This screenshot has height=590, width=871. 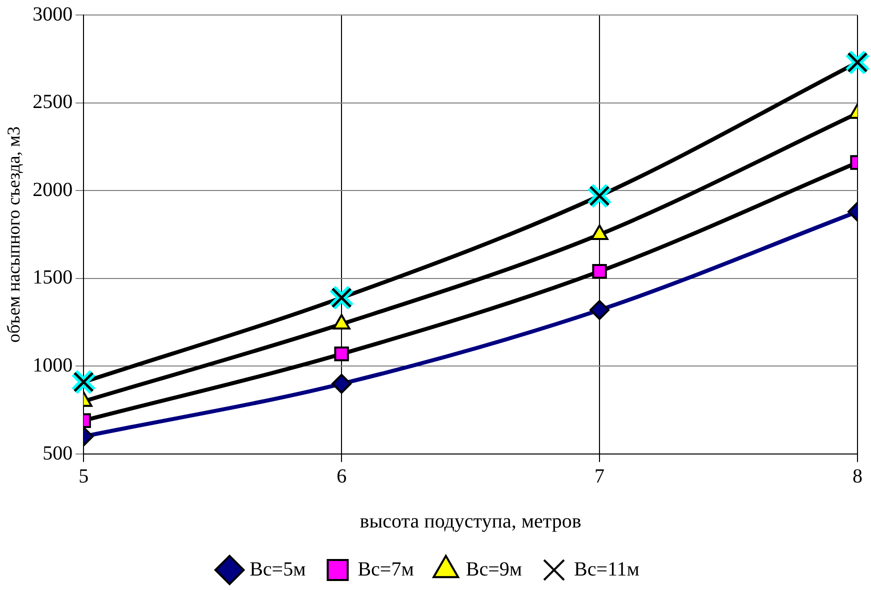 I want to click on y-tick-label: 500, so click(x=57, y=453).